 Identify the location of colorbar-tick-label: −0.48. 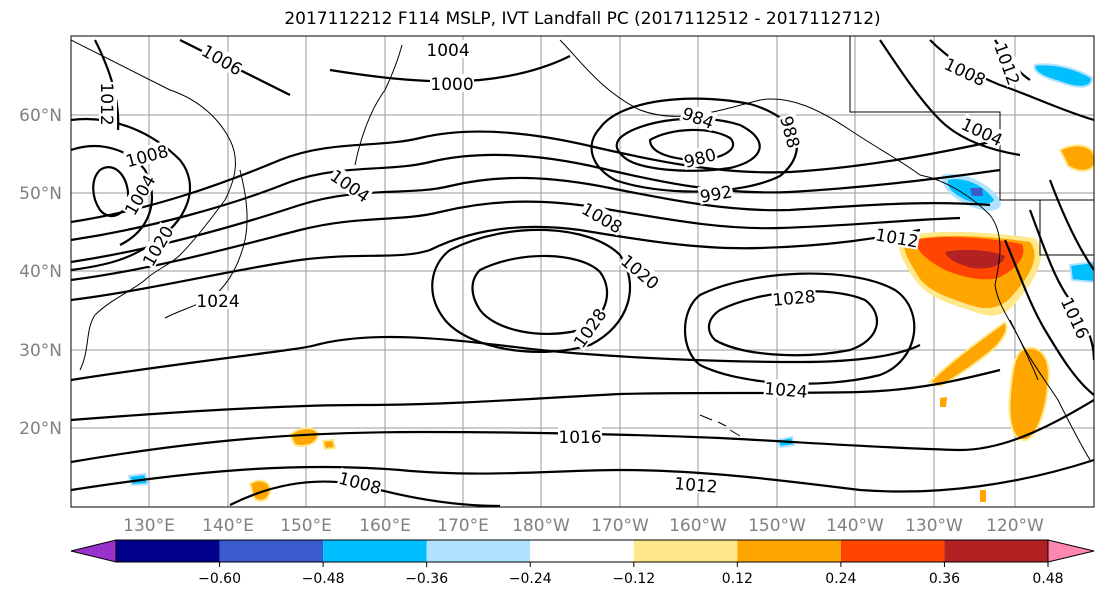
(323, 579).